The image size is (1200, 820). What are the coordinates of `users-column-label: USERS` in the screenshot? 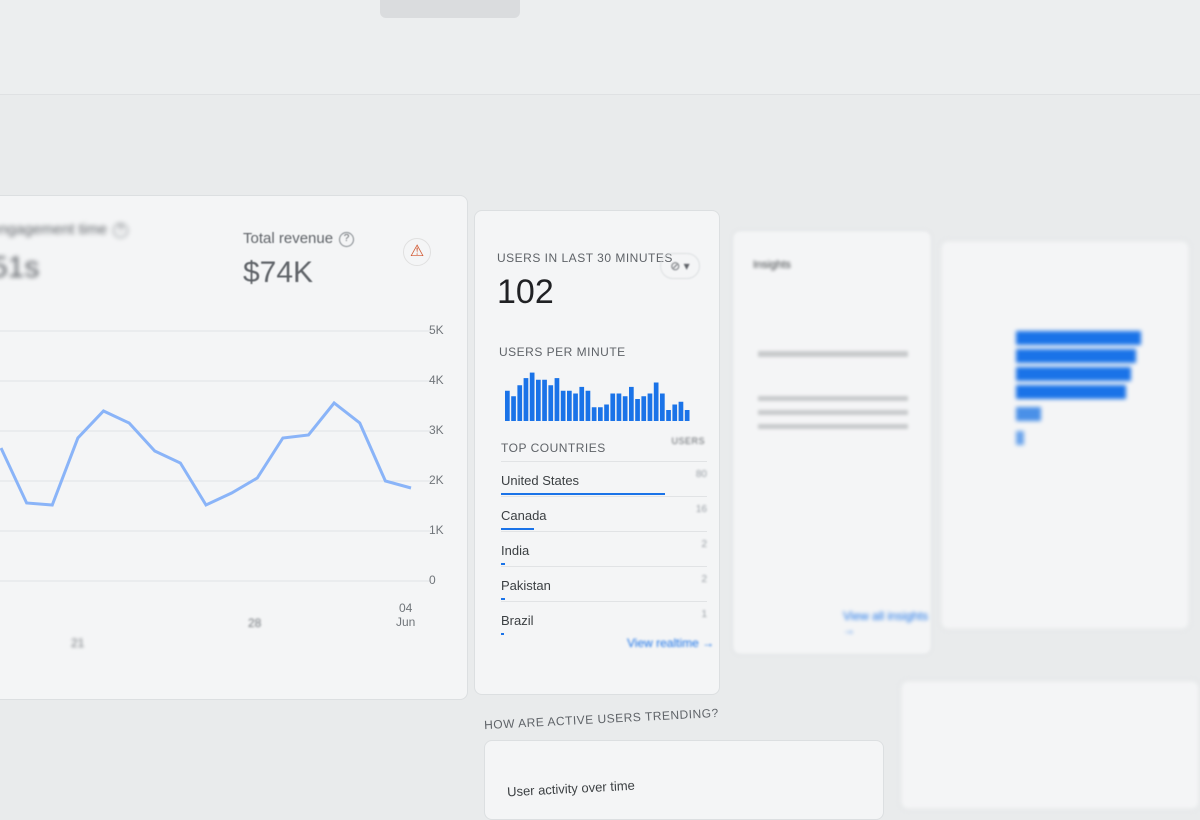 It's located at (688, 441).